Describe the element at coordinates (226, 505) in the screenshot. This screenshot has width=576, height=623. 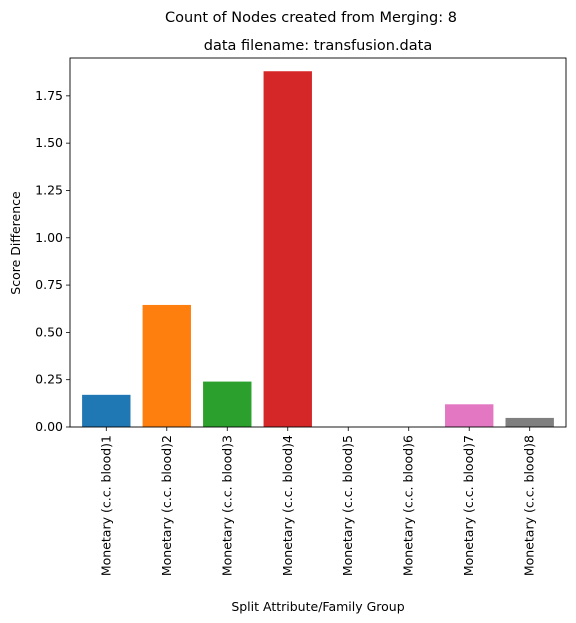
I see `x-tick-label: Monetary (c.c. blood)3` at that location.